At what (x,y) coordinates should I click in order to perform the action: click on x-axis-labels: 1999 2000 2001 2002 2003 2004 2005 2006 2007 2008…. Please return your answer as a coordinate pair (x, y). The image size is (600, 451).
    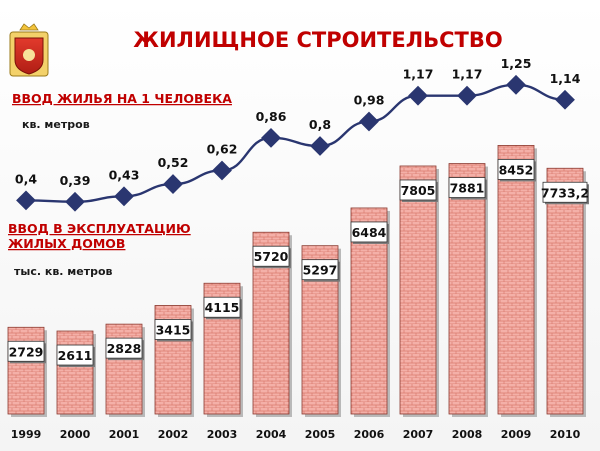
    Looking at the image, I should click on (296, 434).